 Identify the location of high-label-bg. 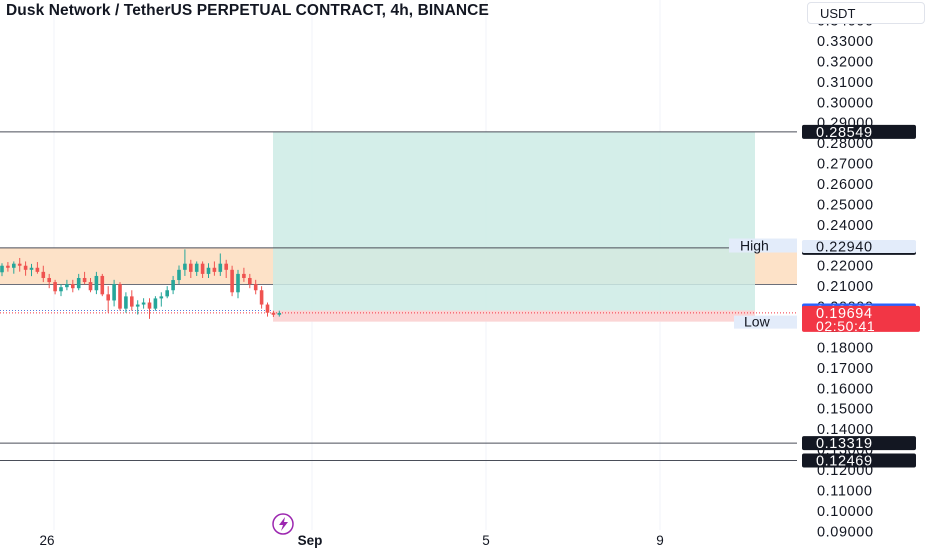
(763, 245).